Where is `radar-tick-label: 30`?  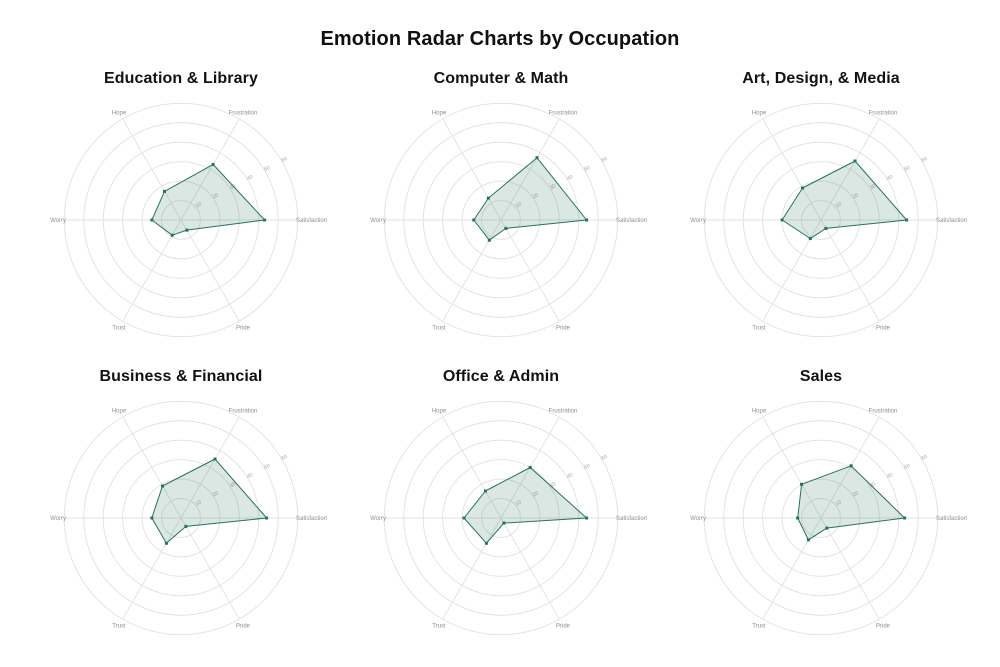 radar-tick-label: 30 is located at coordinates (233, 187).